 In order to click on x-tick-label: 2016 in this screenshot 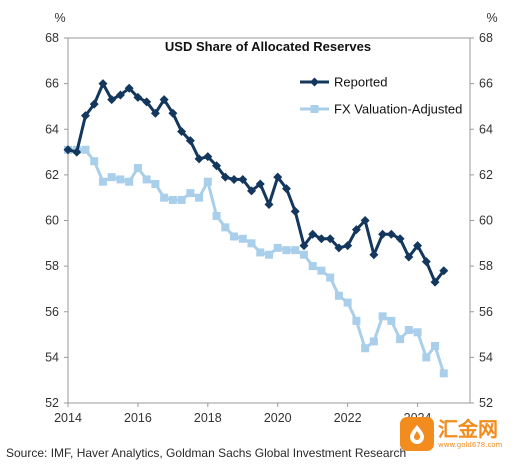, I will do `click(138, 418)`.